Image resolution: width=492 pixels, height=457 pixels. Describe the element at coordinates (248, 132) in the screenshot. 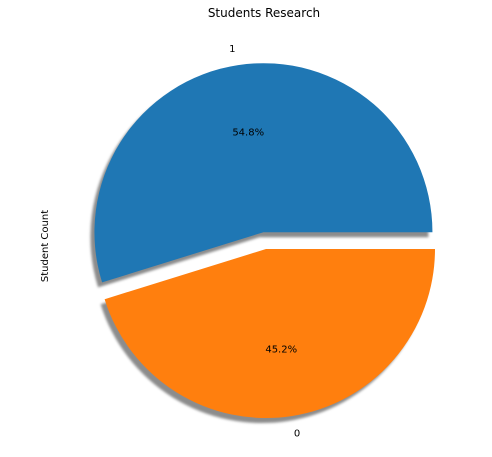

I see `slice-percent-1: 54.8%` at that location.